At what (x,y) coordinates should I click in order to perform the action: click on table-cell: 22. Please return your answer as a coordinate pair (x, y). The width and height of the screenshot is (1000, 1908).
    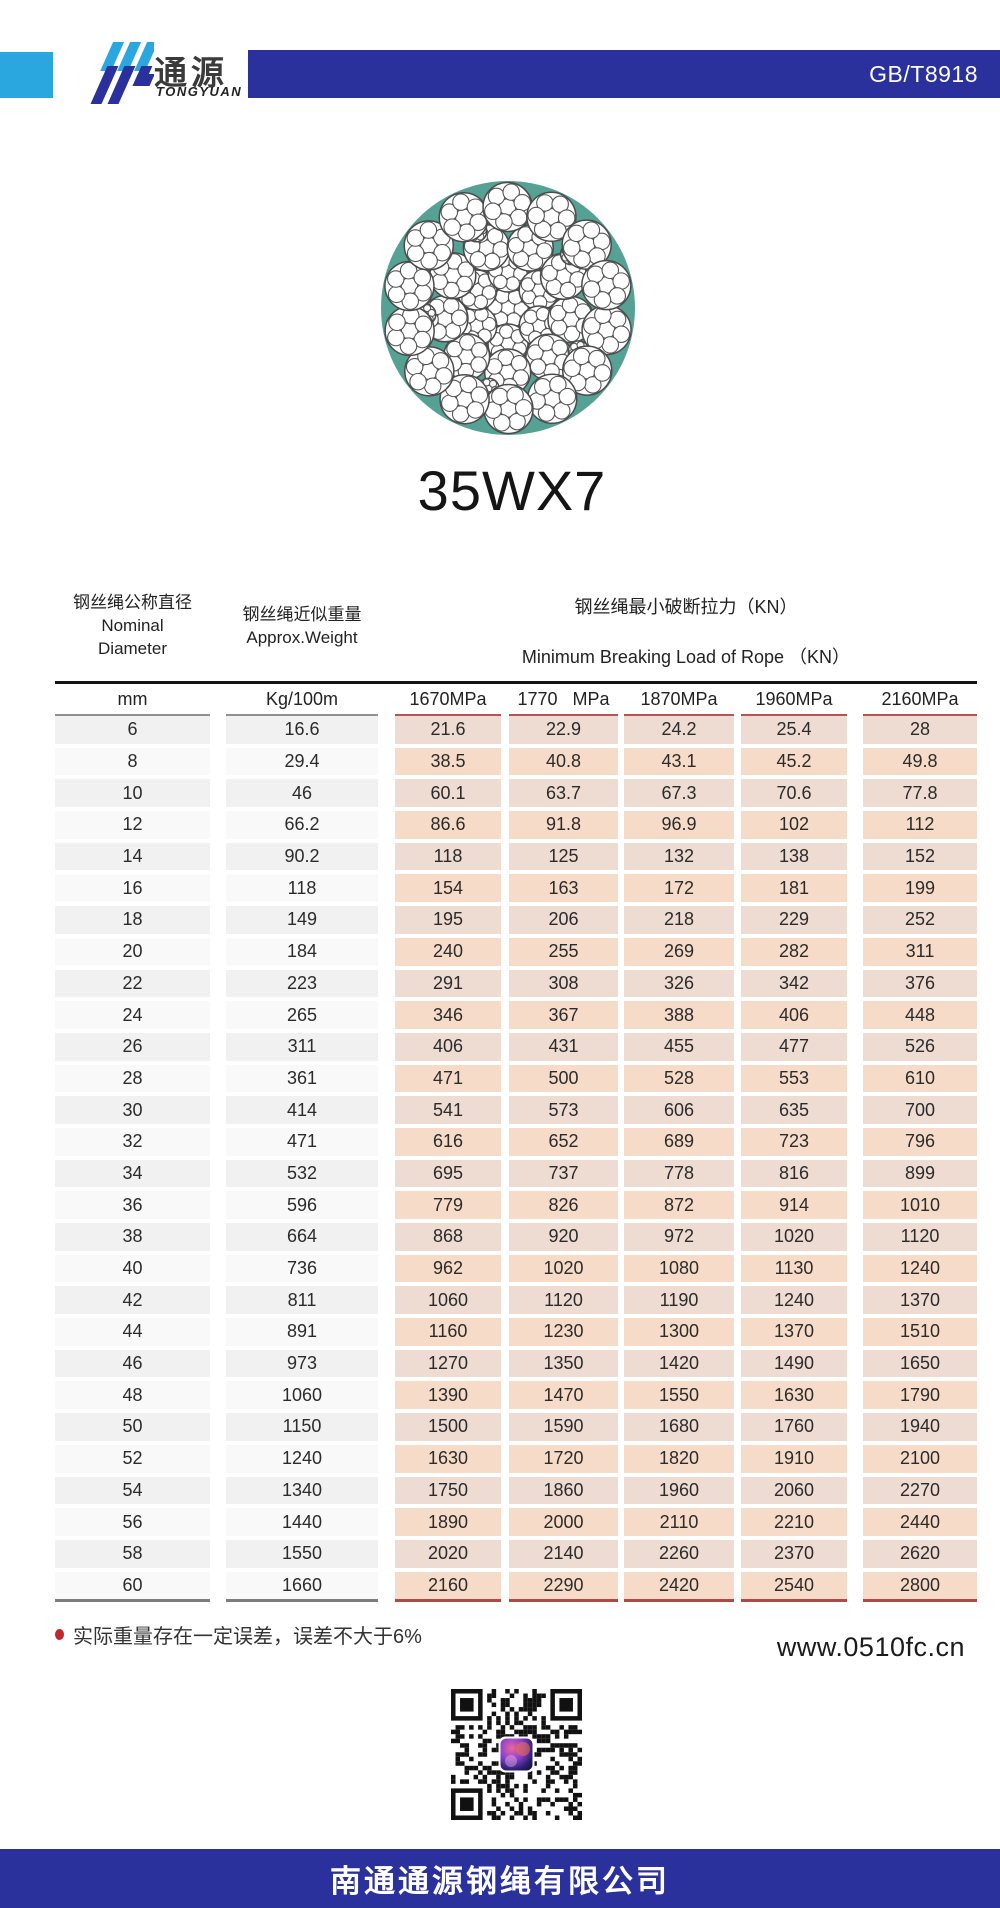
    Looking at the image, I should click on (132, 983).